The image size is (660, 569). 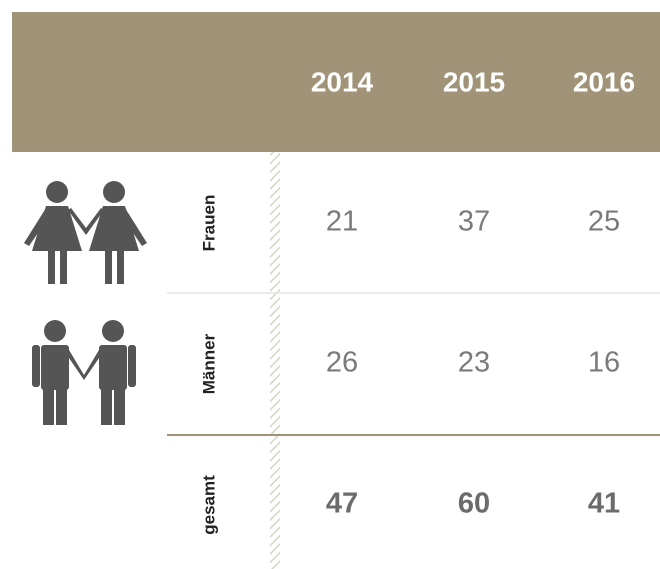 What do you see at coordinates (604, 81) in the screenshot?
I see `column-header: 2016` at bounding box center [604, 81].